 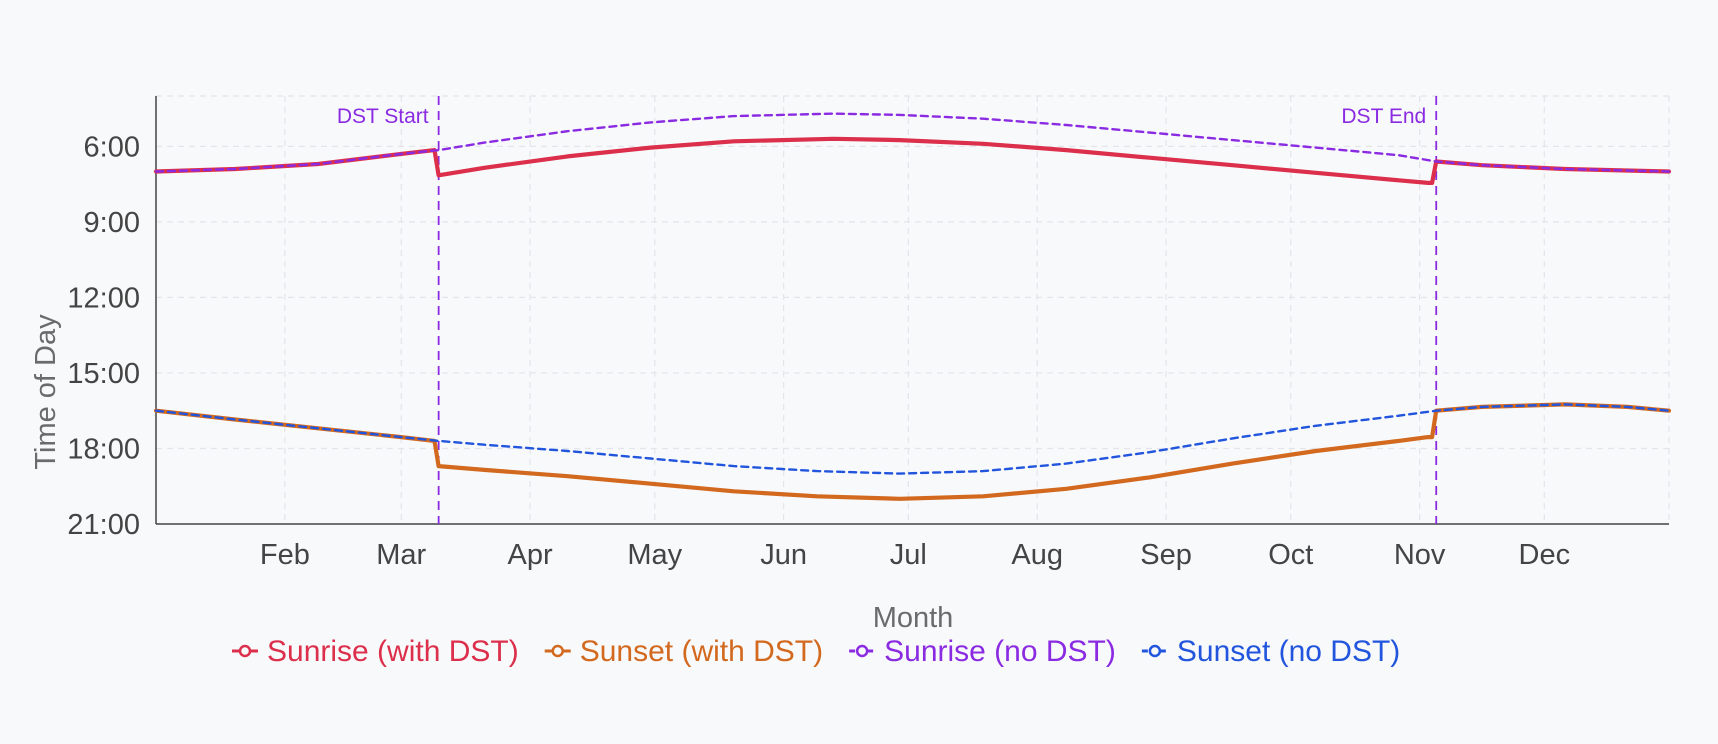 I want to click on y-tick-label: 9:00, so click(x=112, y=223).